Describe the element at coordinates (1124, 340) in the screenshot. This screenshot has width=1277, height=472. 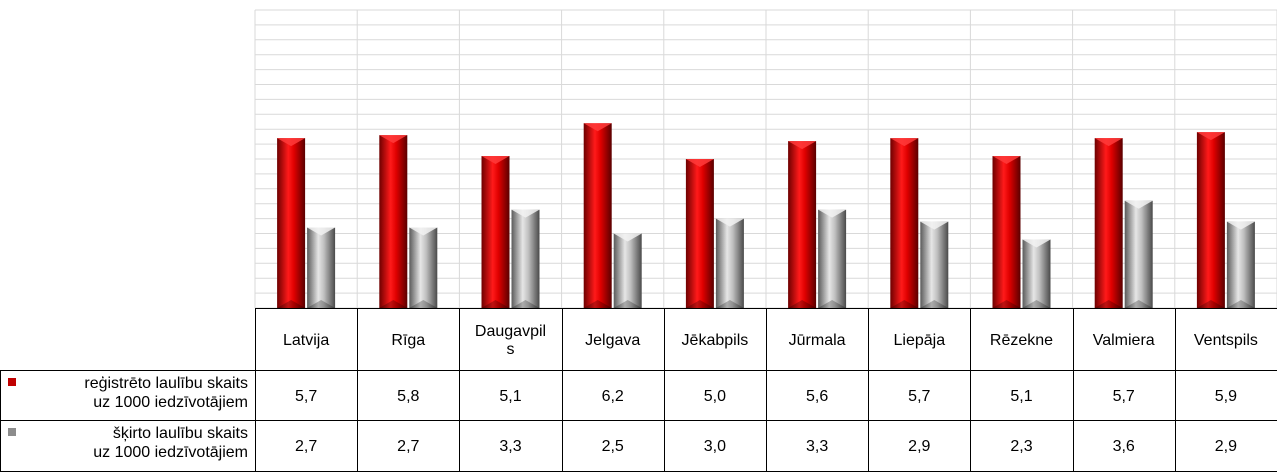
I see `category-label: Valmiera` at that location.